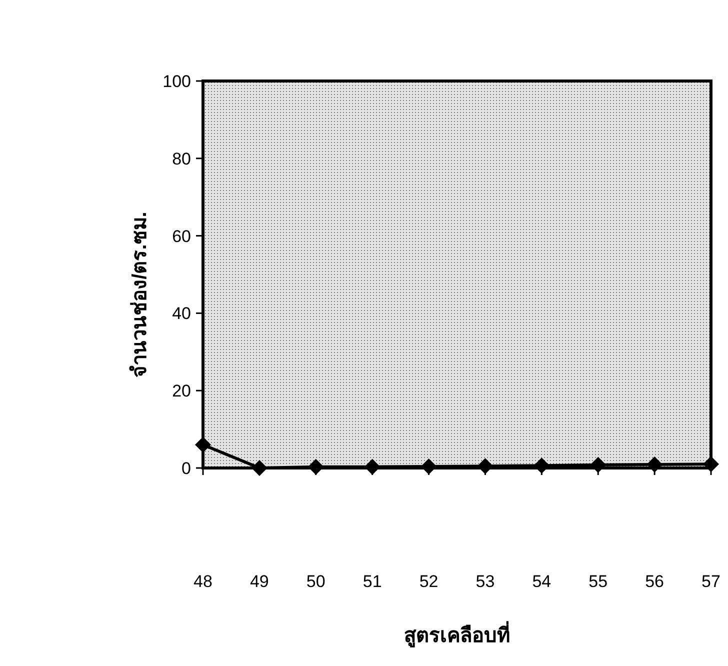  I want to click on x-tick-label: 51, so click(372, 581).